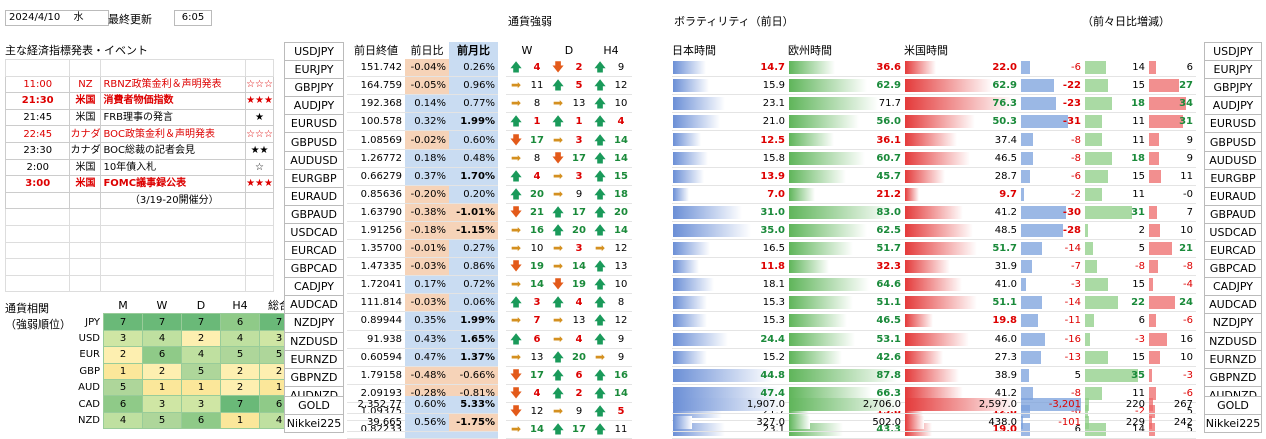 The height and width of the screenshot is (439, 1266). What do you see at coordinates (1233, 232) in the screenshot?
I see `pair-row: USDCAD` at bounding box center [1233, 232].